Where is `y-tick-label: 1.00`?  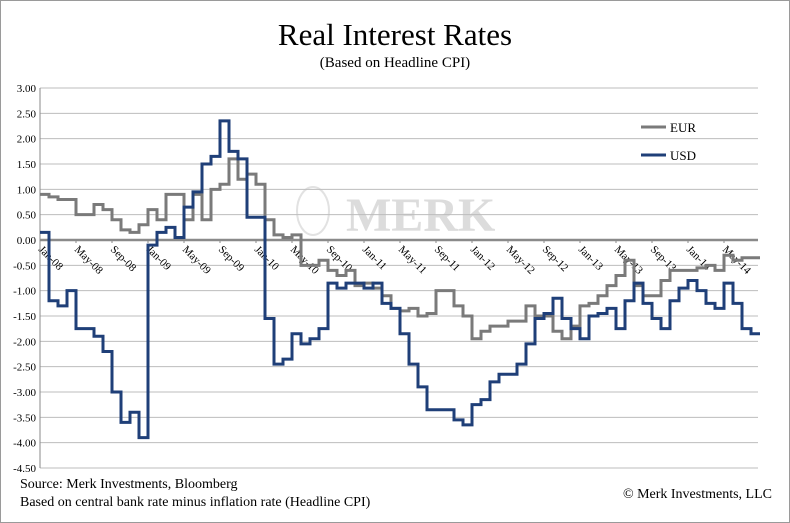 y-tick-label: 1.00 is located at coordinates (27, 190).